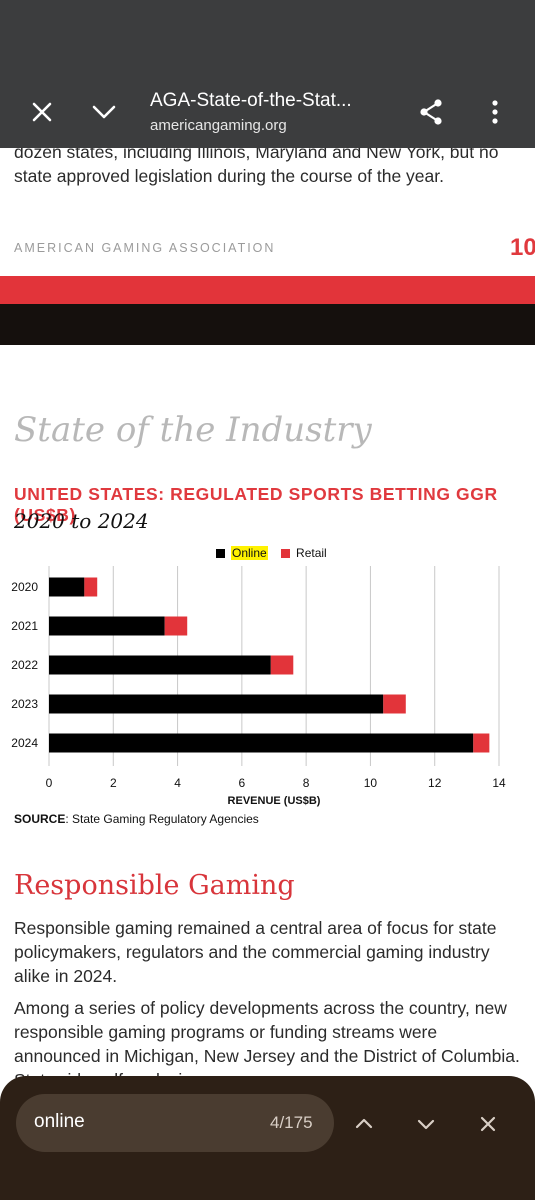 The width and height of the screenshot is (535, 1200). I want to click on share-icon, so click(431, 112).